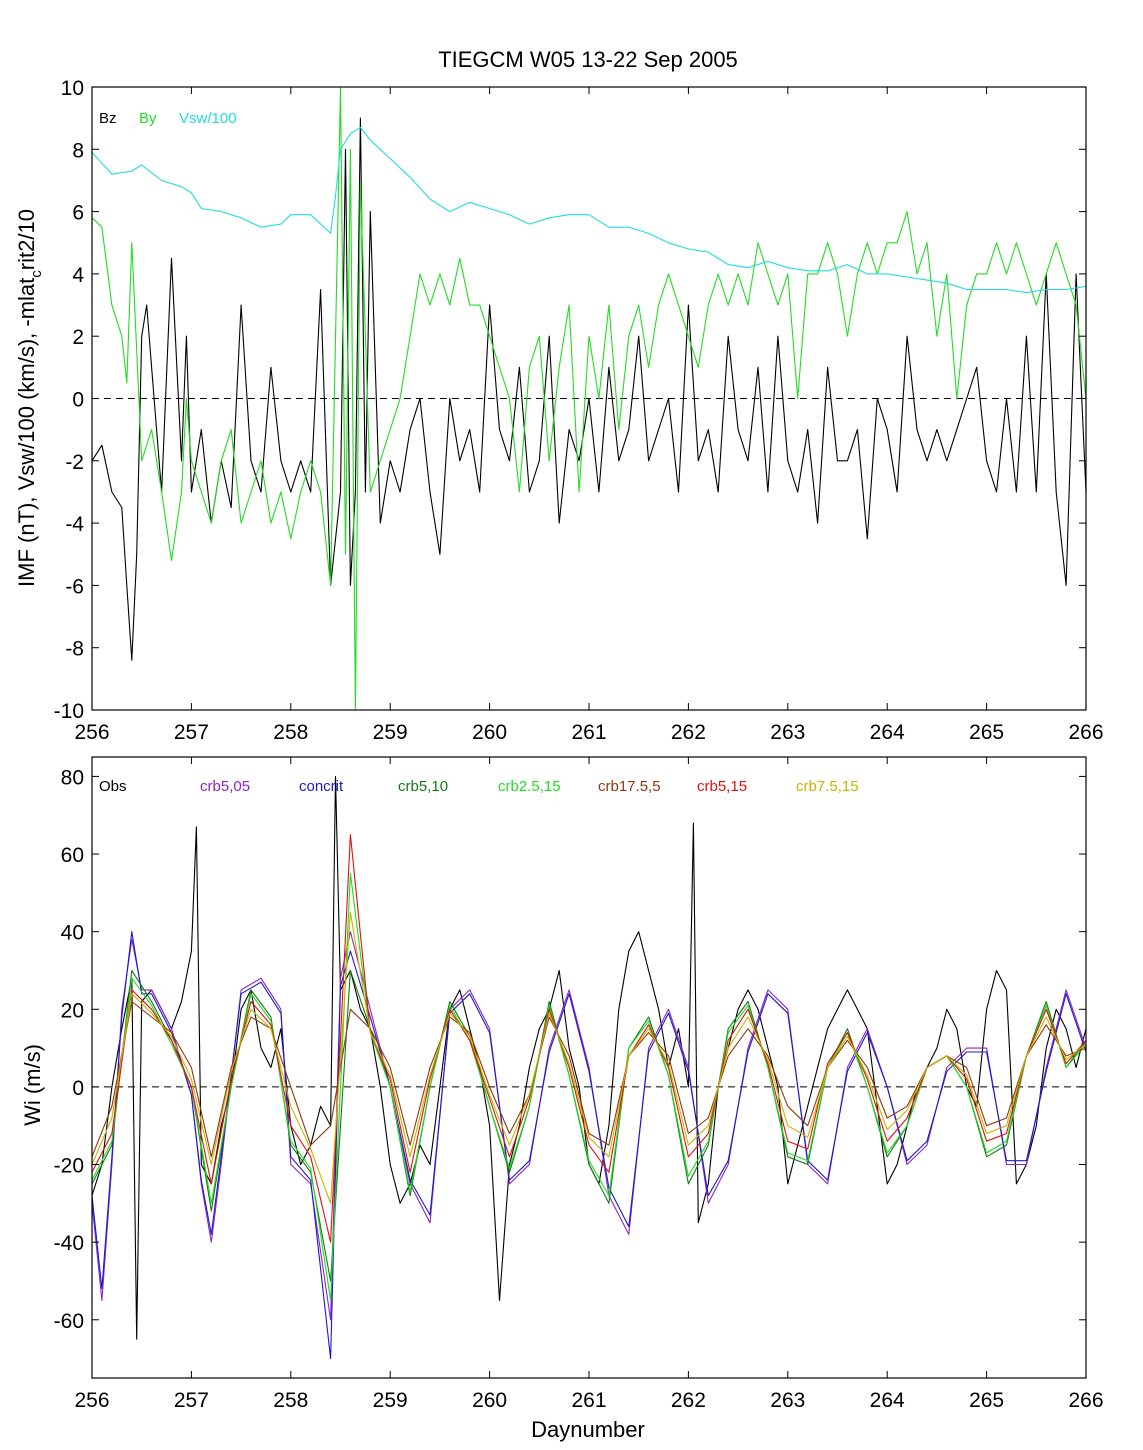 The height and width of the screenshot is (1450, 1143). What do you see at coordinates (191, 732) in the screenshot?
I see `imf-xtick-label: 257` at bounding box center [191, 732].